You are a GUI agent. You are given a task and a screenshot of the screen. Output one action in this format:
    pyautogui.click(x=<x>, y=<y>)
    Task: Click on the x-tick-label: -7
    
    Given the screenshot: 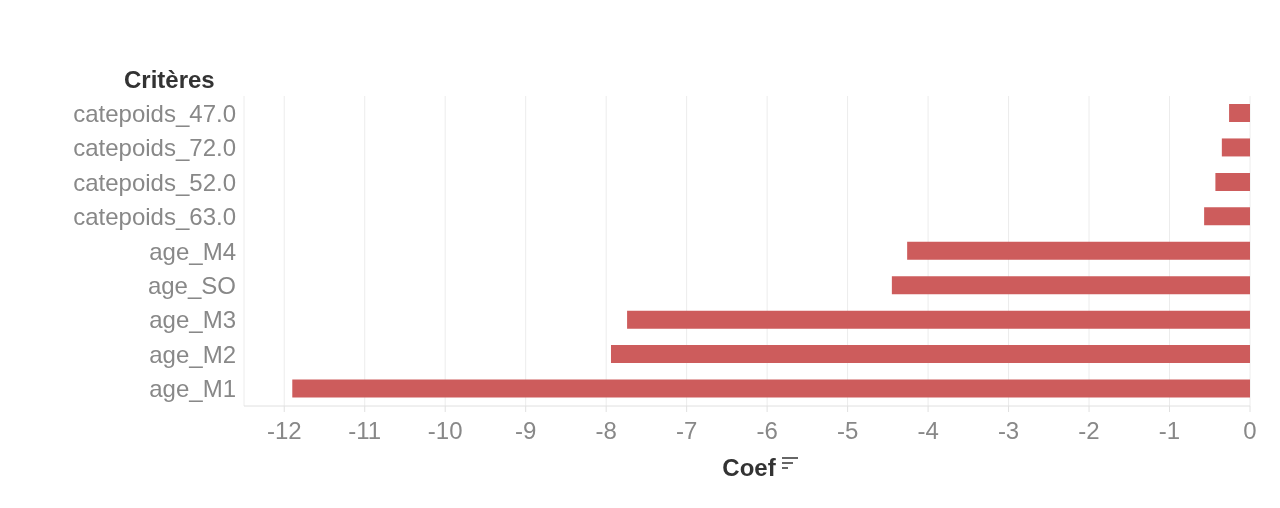 What is the action you would take?
    pyautogui.click(x=686, y=431)
    